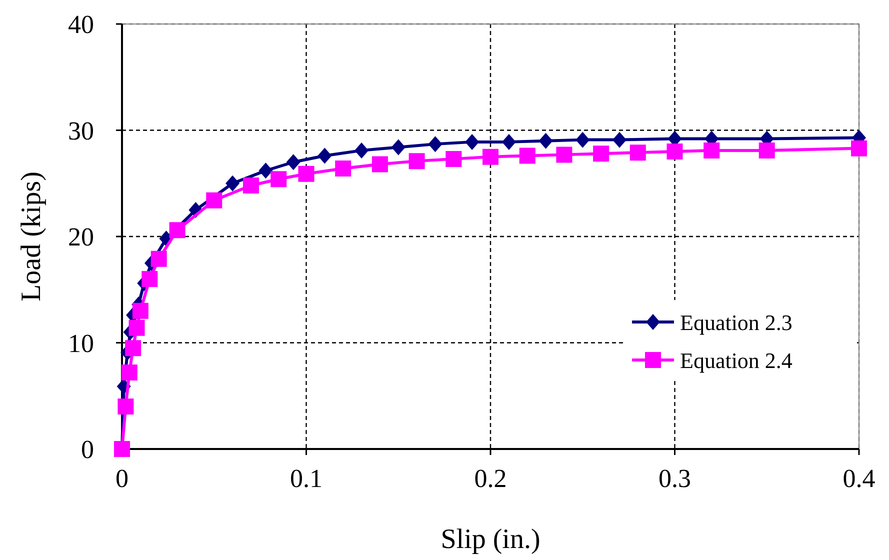 This screenshot has height=560, width=889. I want to click on x-tick-label: 0, so click(122, 478).